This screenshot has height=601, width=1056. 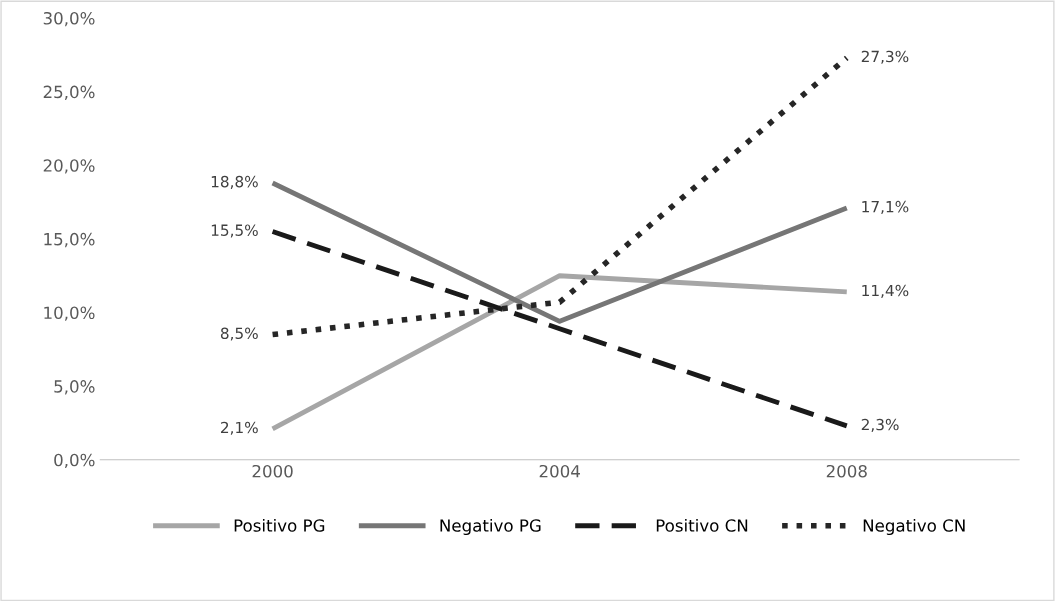 I want to click on y-tick-label: 10,0%, so click(x=69, y=313).